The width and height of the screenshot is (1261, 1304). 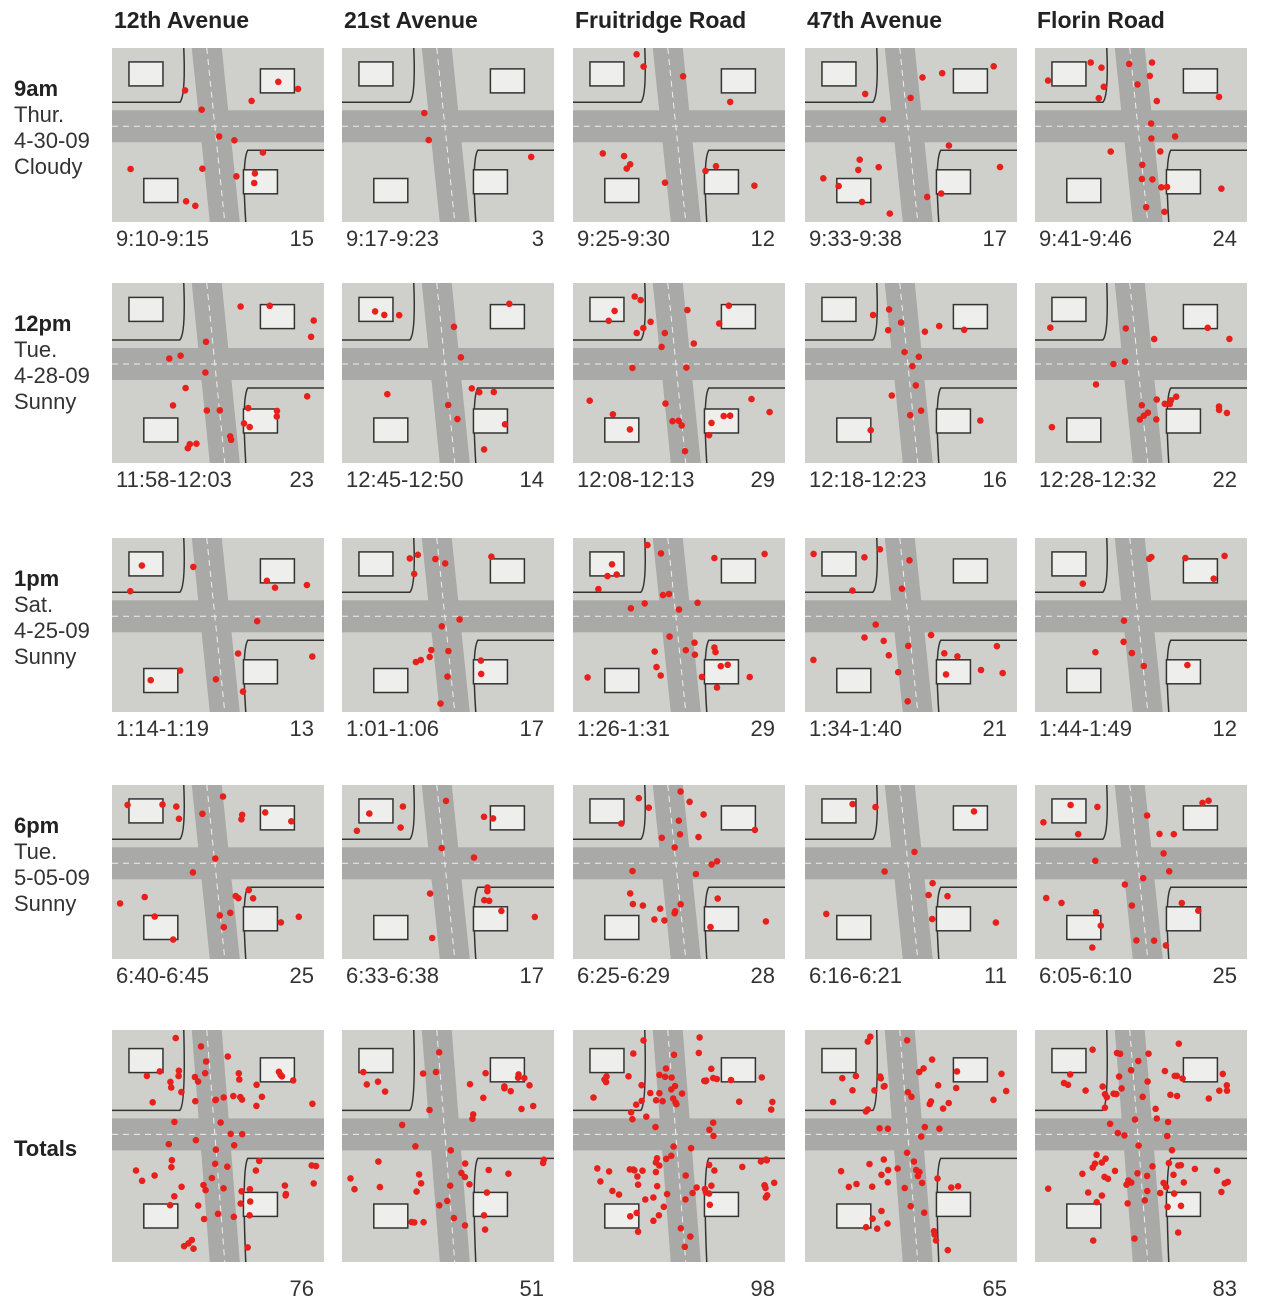 What do you see at coordinates (867, 479) in the screenshot?
I see `time-range: 12:18-12:23` at bounding box center [867, 479].